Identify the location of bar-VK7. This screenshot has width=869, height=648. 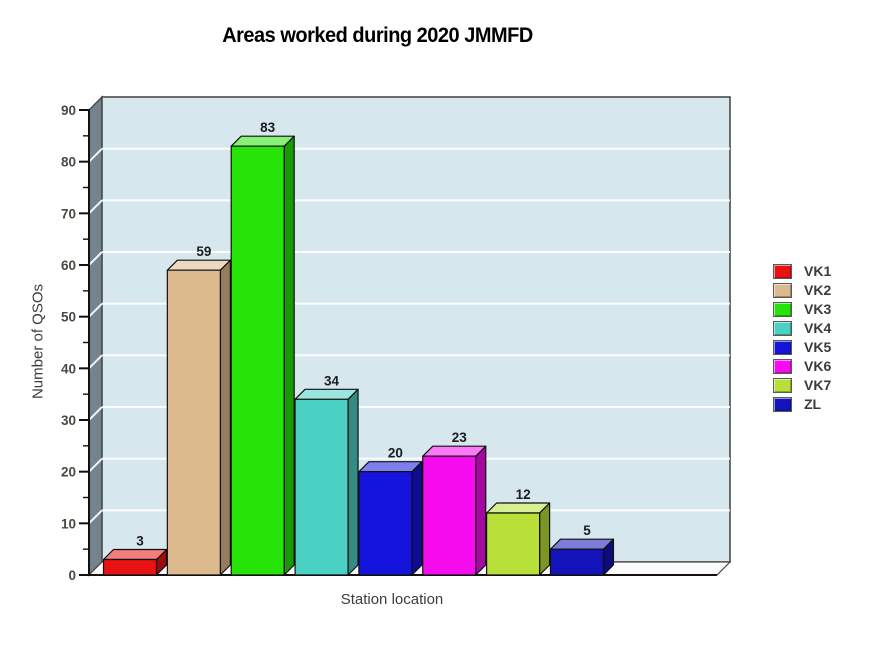
(518, 539).